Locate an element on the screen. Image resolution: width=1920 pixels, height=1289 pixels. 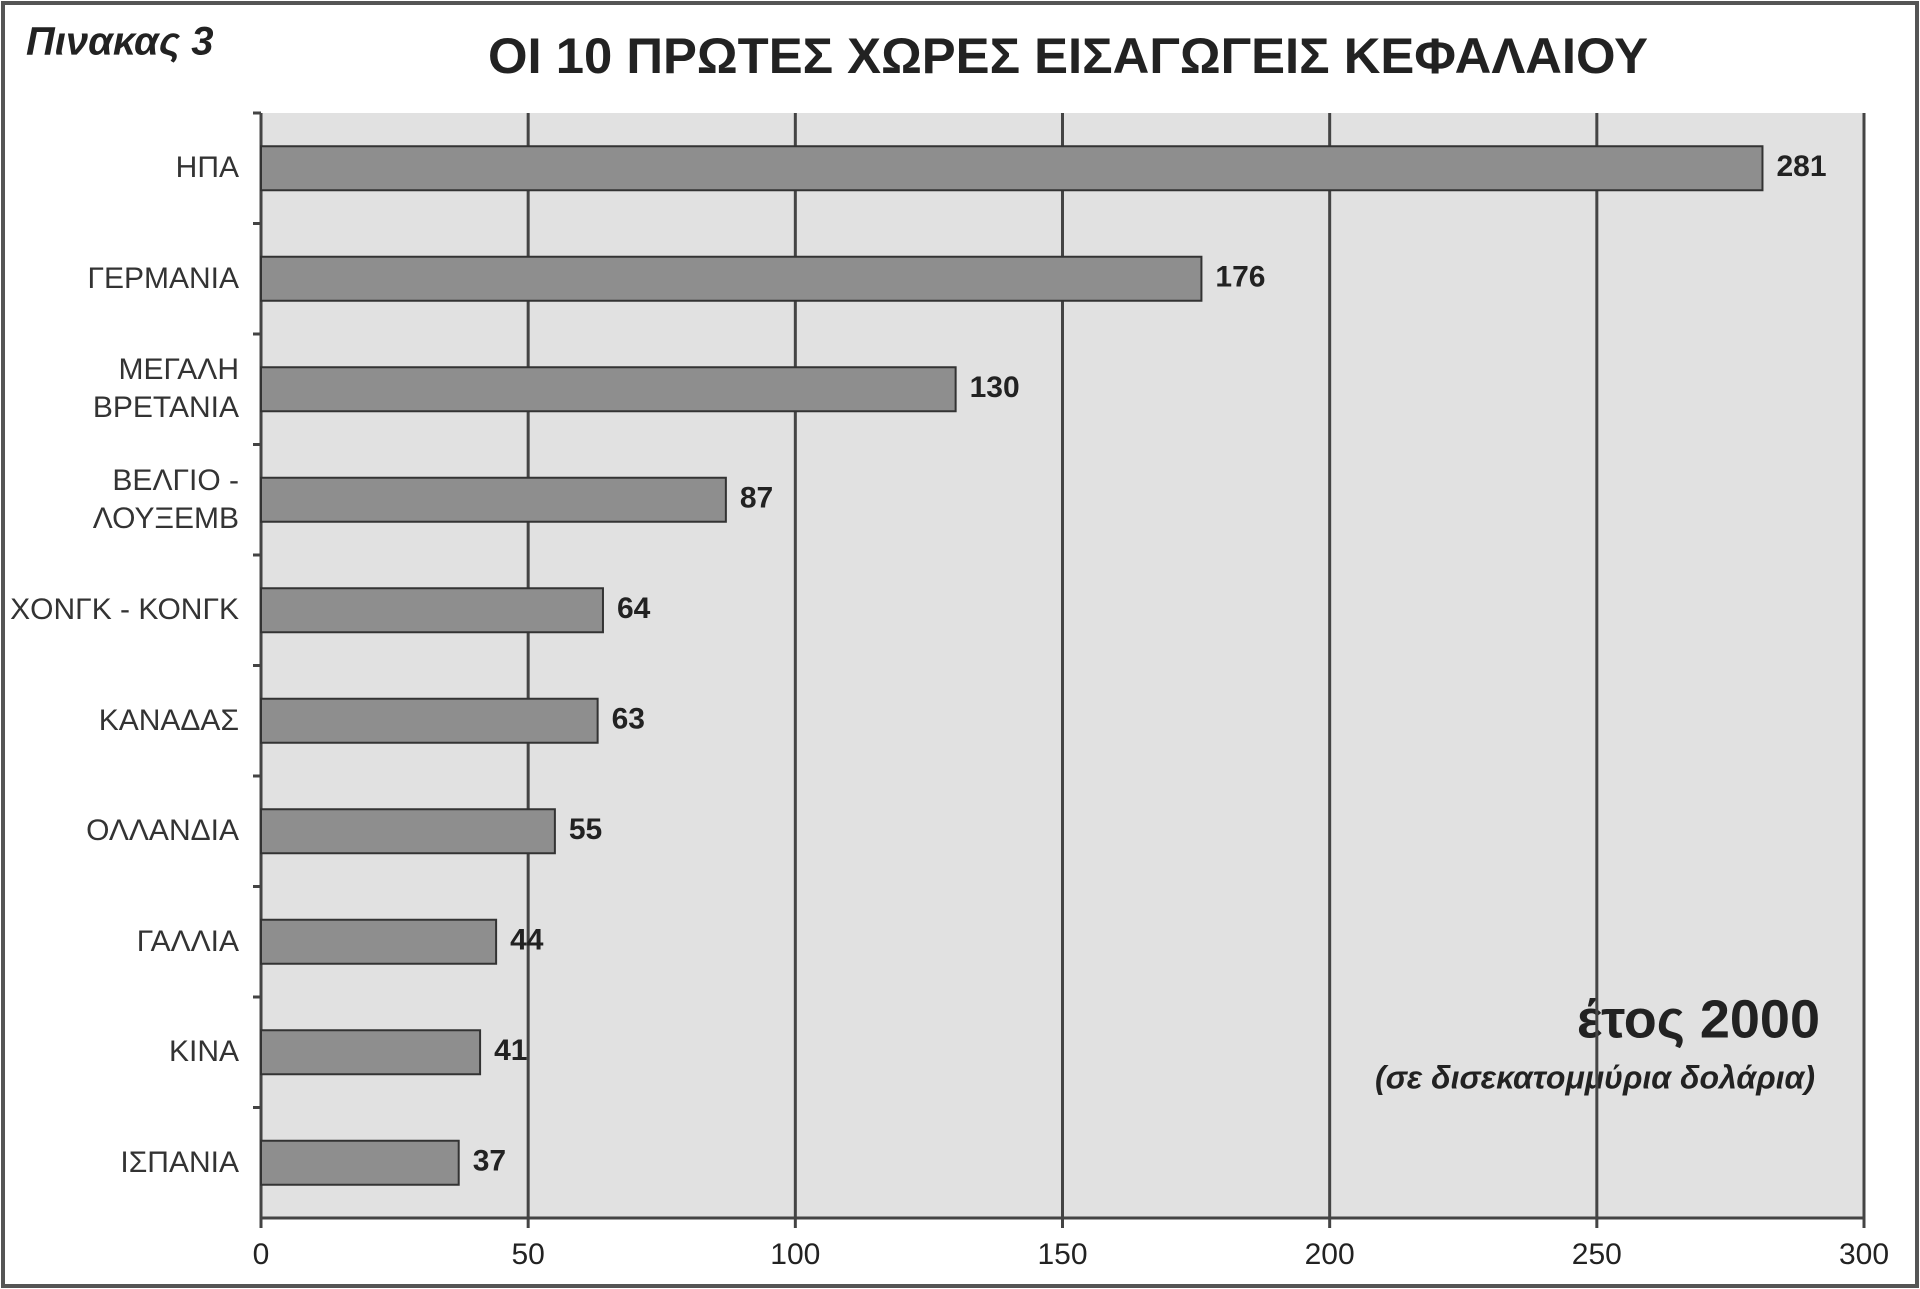
x-tick-label: 150 is located at coordinates (1062, 1254).